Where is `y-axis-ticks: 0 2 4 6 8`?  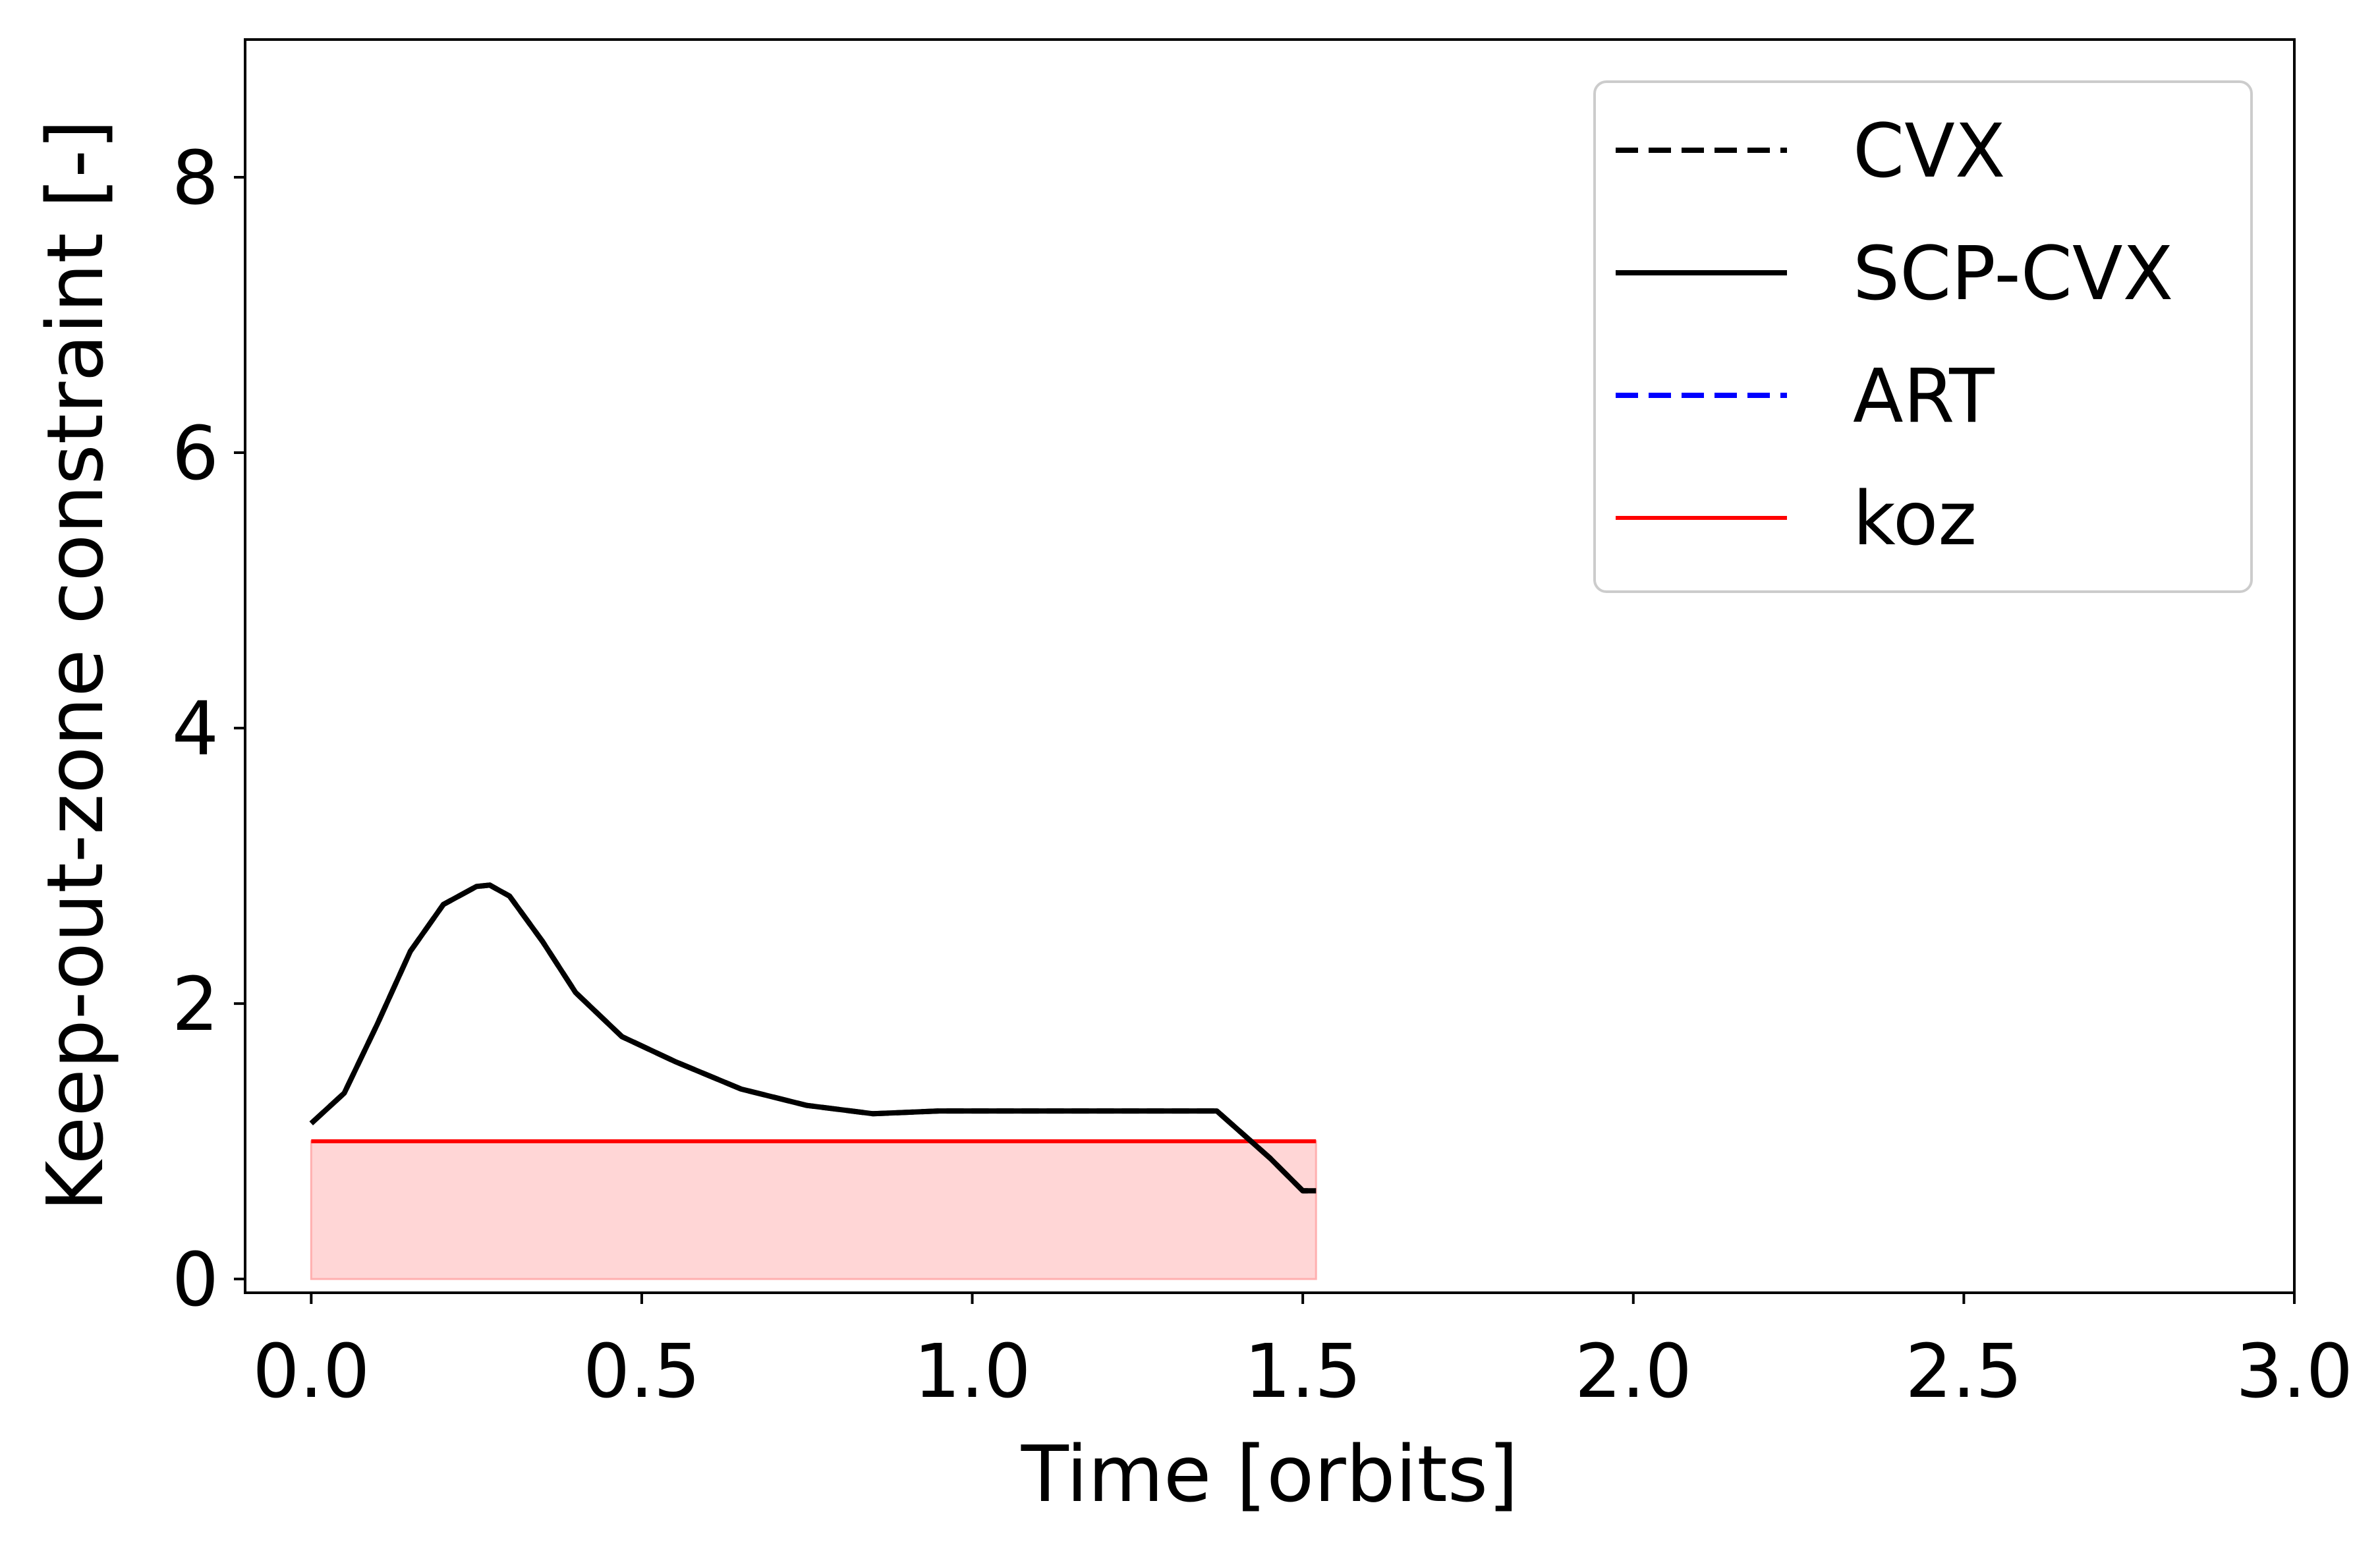 y-axis-ticks: 0 2 4 6 8 is located at coordinates (208, 729).